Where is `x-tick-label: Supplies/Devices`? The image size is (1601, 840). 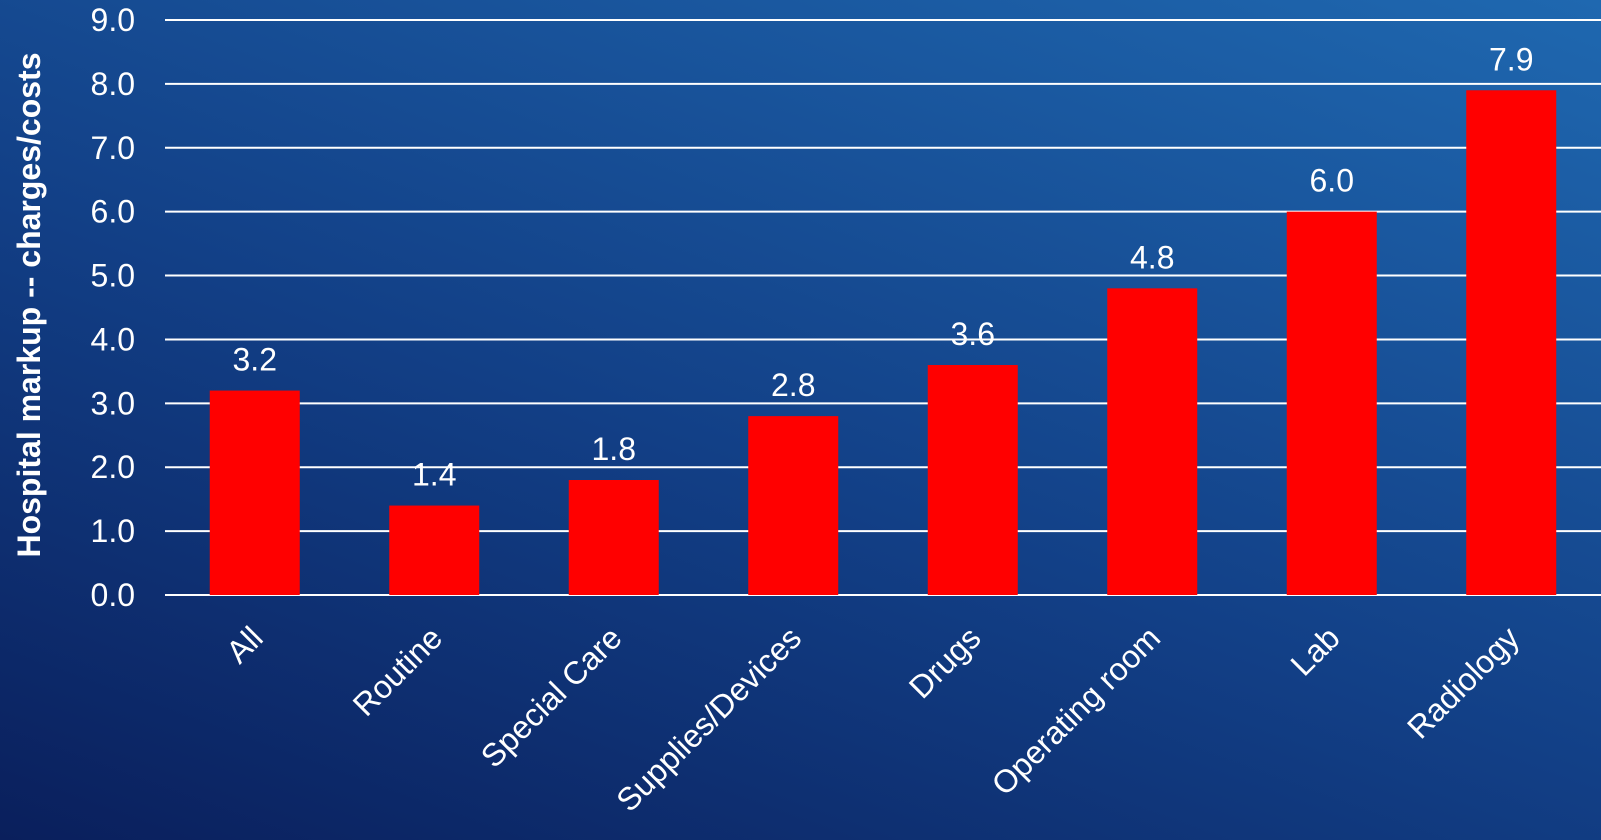
x-tick-label: Supplies/Devices is located at coordinates (708, 718).